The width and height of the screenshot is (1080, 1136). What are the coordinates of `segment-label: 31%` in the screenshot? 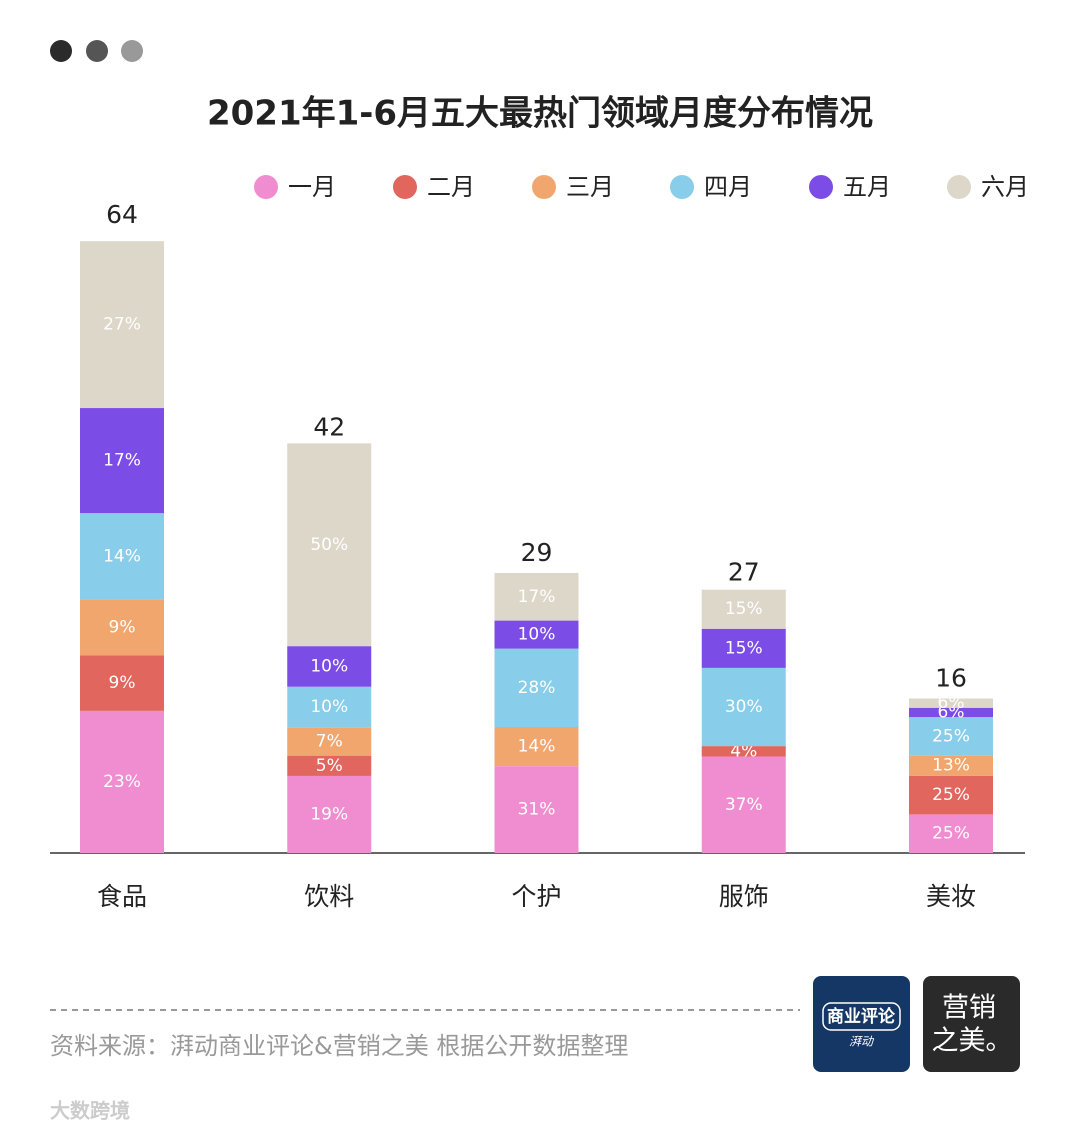 It's located at (537, 810).